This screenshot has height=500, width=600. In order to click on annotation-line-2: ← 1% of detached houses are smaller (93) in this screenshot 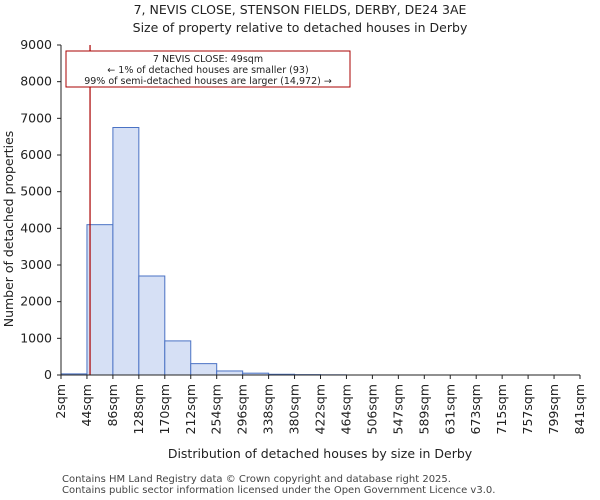, I will do `click(207, 70)`.